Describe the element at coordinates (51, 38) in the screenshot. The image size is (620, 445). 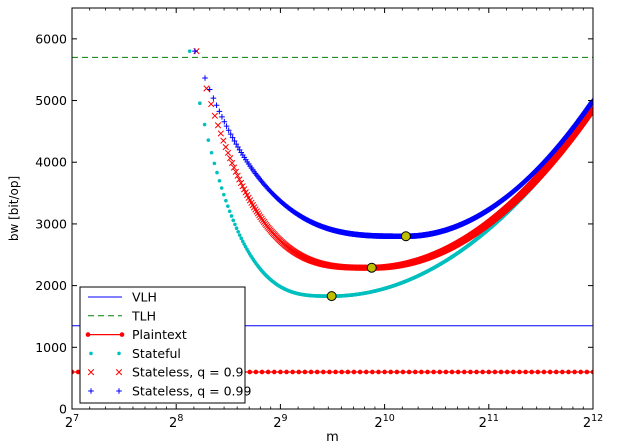
I see `y-tick-label: 6000` at that location.